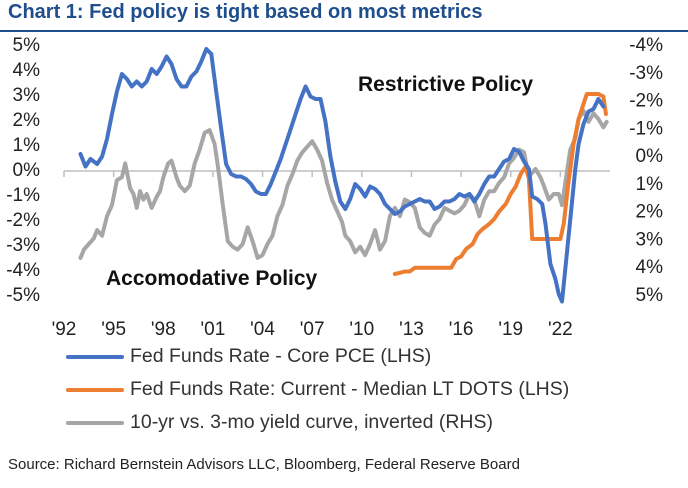 Image resolution: width=688 pixels, height=488 pixels. I want to click on x-axis-tick-label: '98, so click(163, 329).